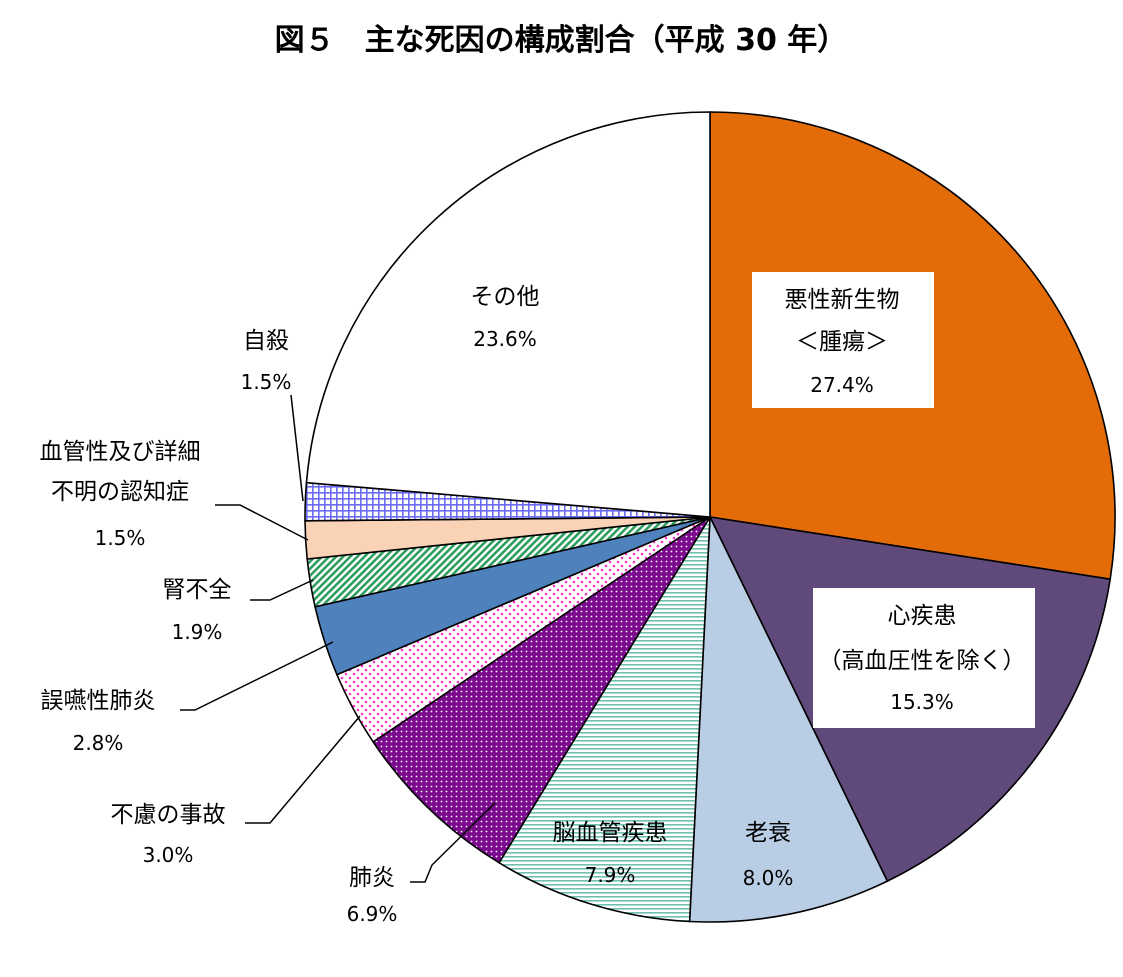 The width and height of the screenshot is (1123, 977). I want to click on slice-name-label-10: その他, so click(505, 297).